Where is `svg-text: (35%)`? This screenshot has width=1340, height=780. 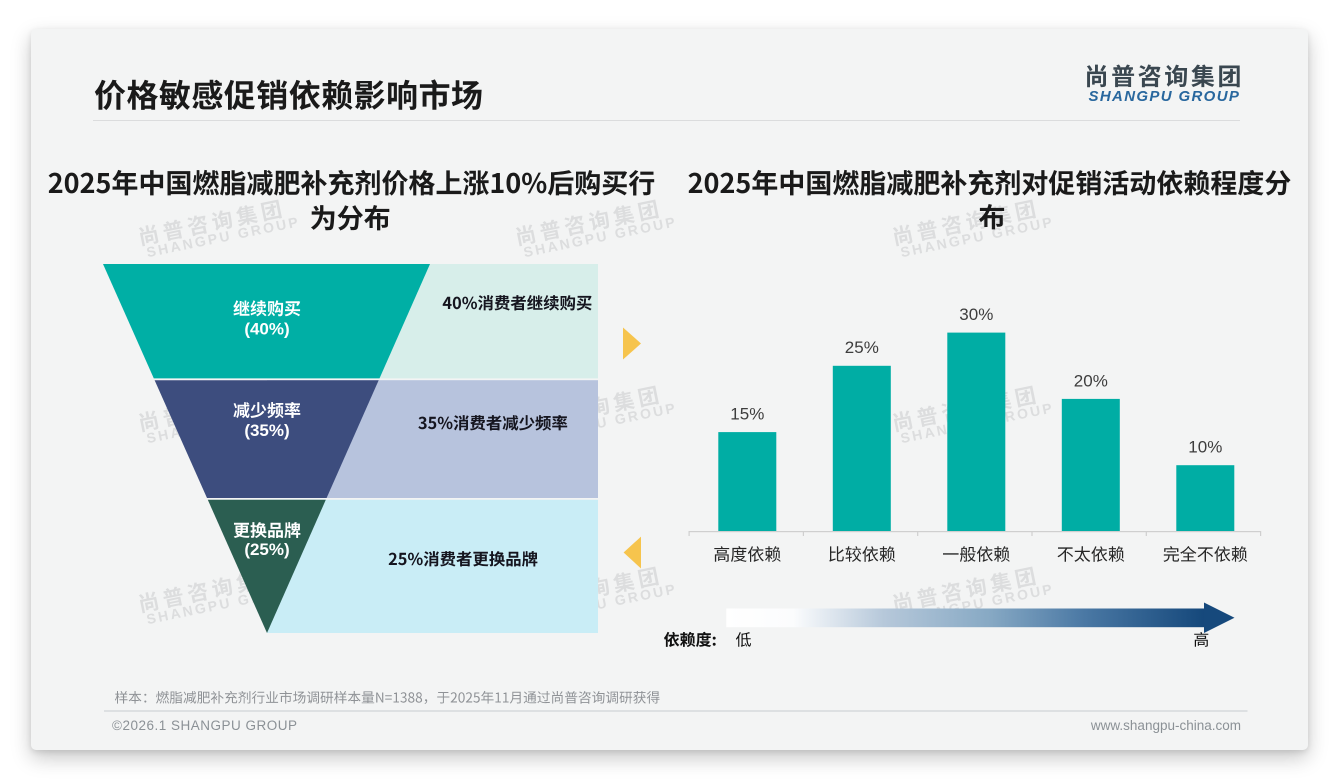 svg-text: (35%) is located at coordinates (266, 430).